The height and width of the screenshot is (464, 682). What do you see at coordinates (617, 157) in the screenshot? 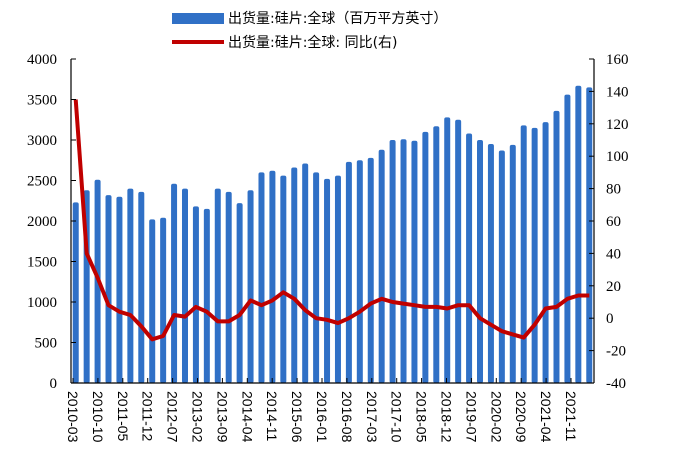
I see `right-tick-label: 100` at bounding box center [617, 157].